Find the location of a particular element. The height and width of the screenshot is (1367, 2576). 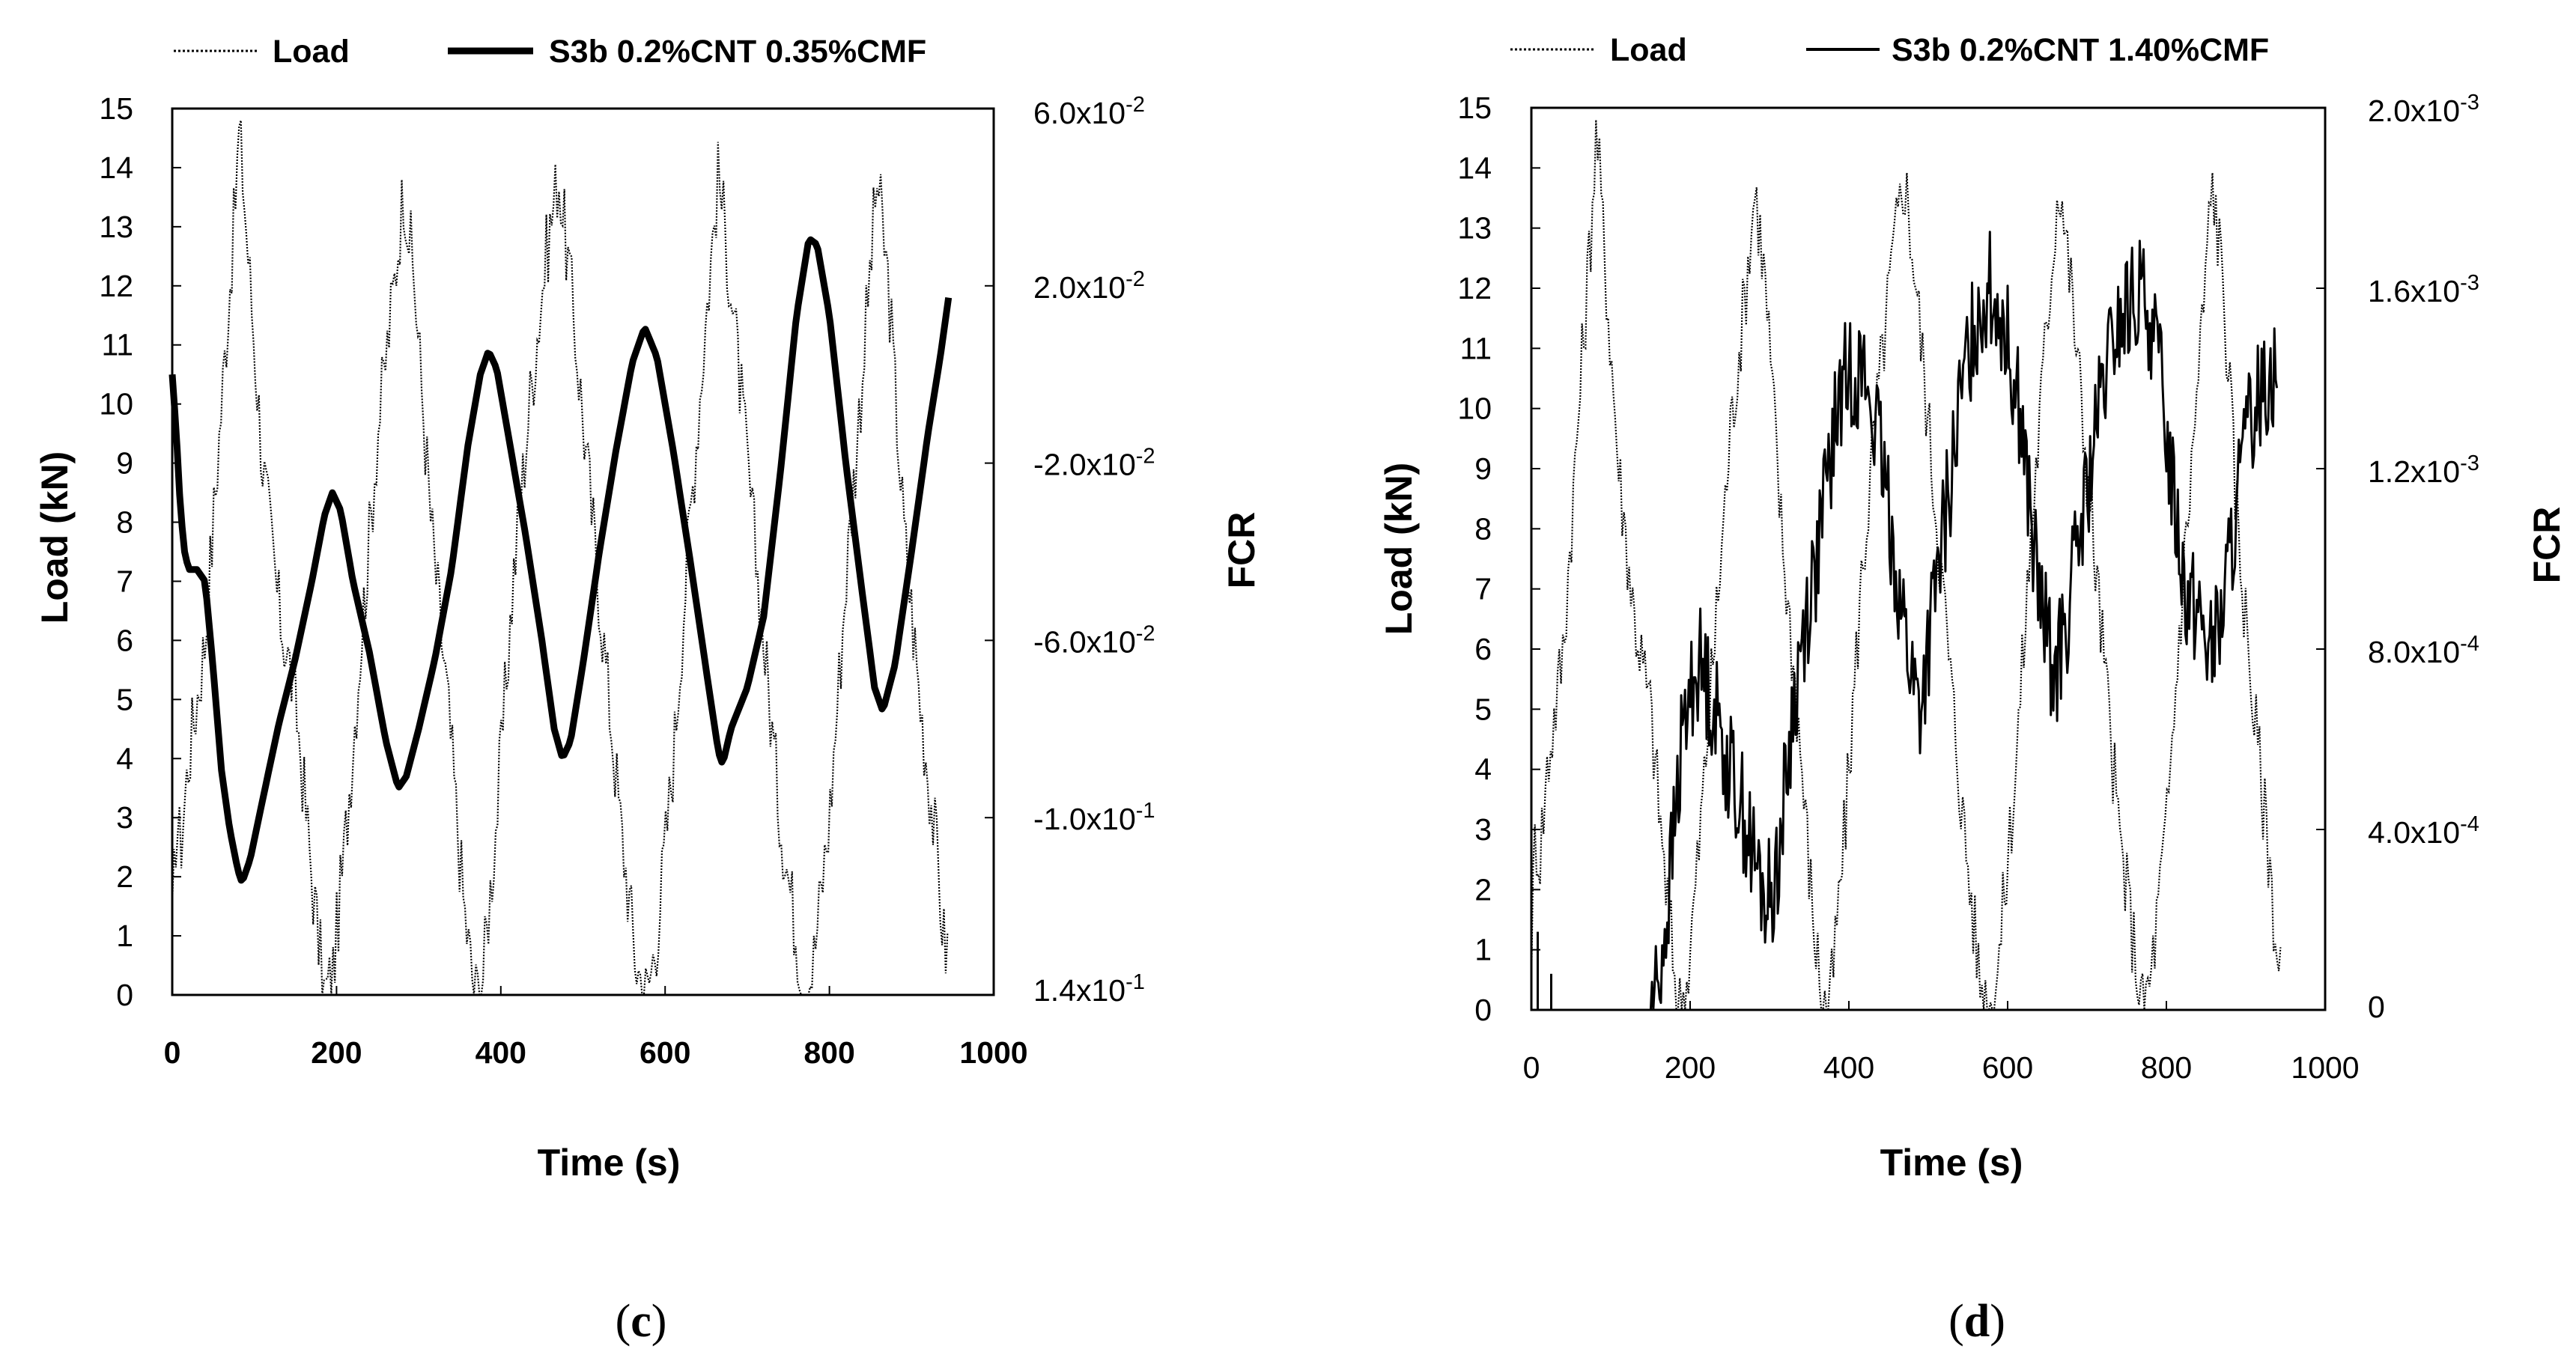

series-line-fcr is located at coordinates (560, 560).